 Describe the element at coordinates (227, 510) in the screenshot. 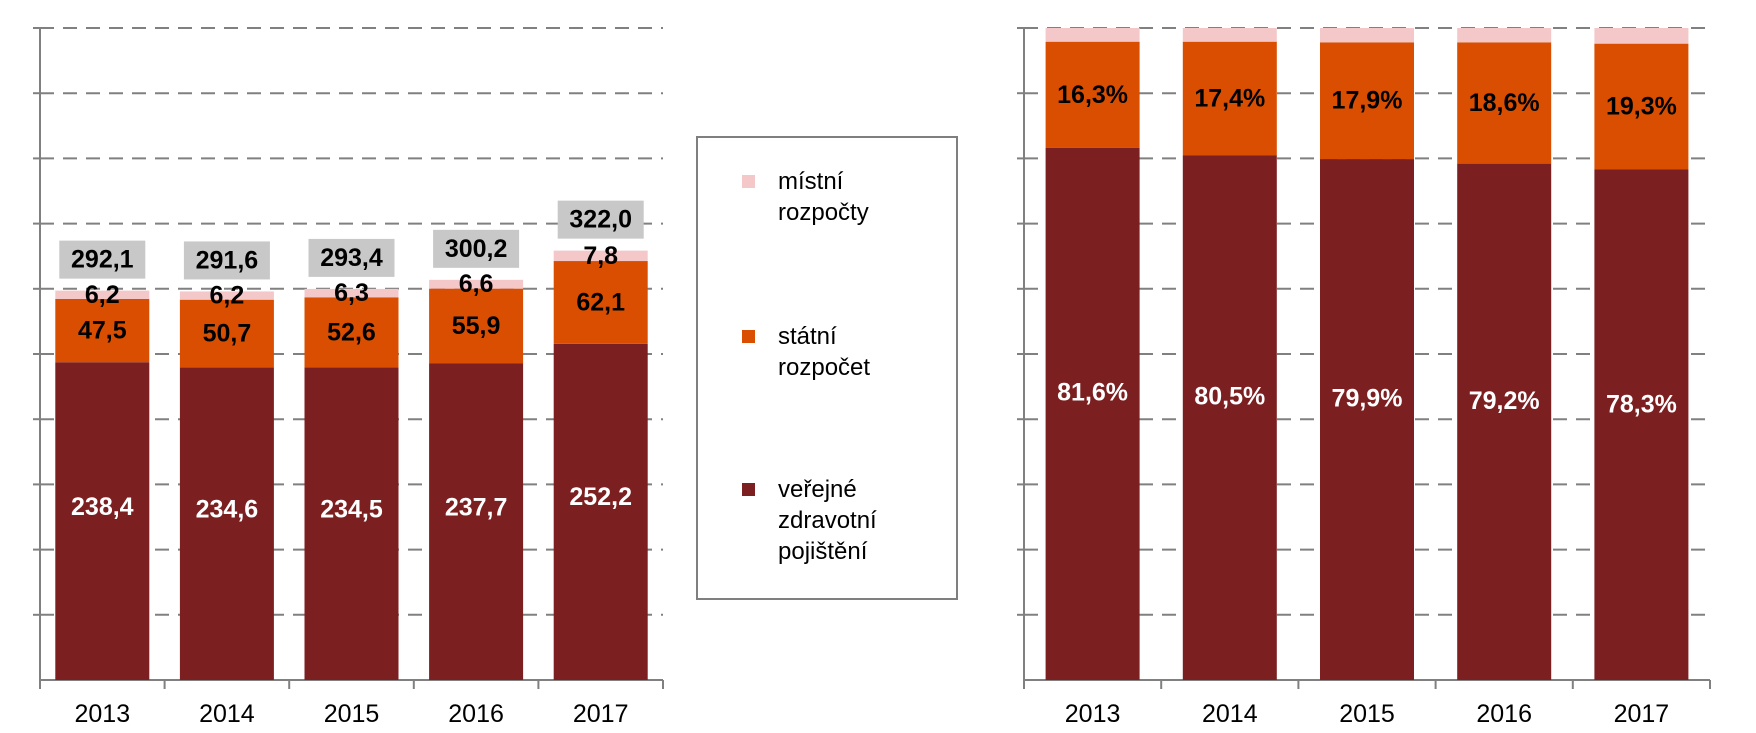

I see `data-label: 234,6` at that location.